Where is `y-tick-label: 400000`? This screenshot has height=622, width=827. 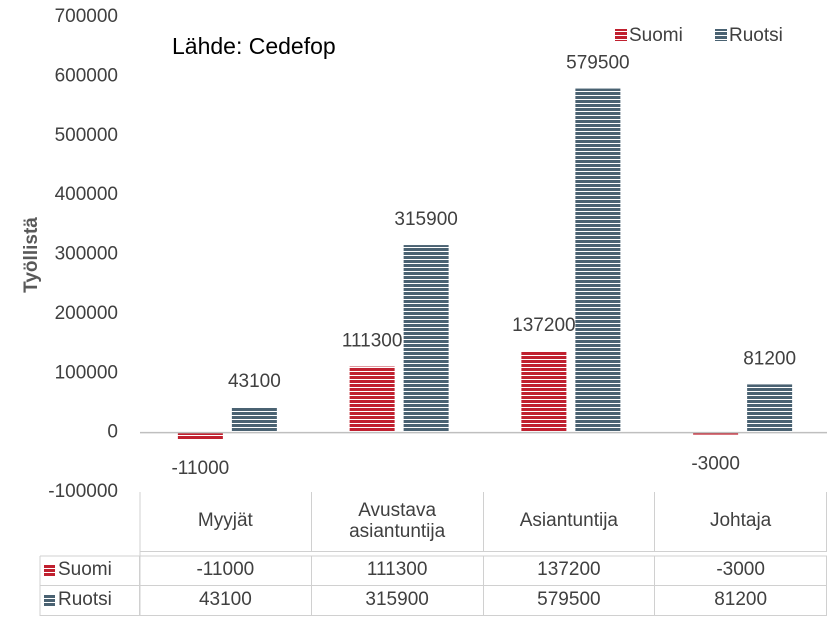
y-tick-label: 400000 is located at coordinates (86, 194).